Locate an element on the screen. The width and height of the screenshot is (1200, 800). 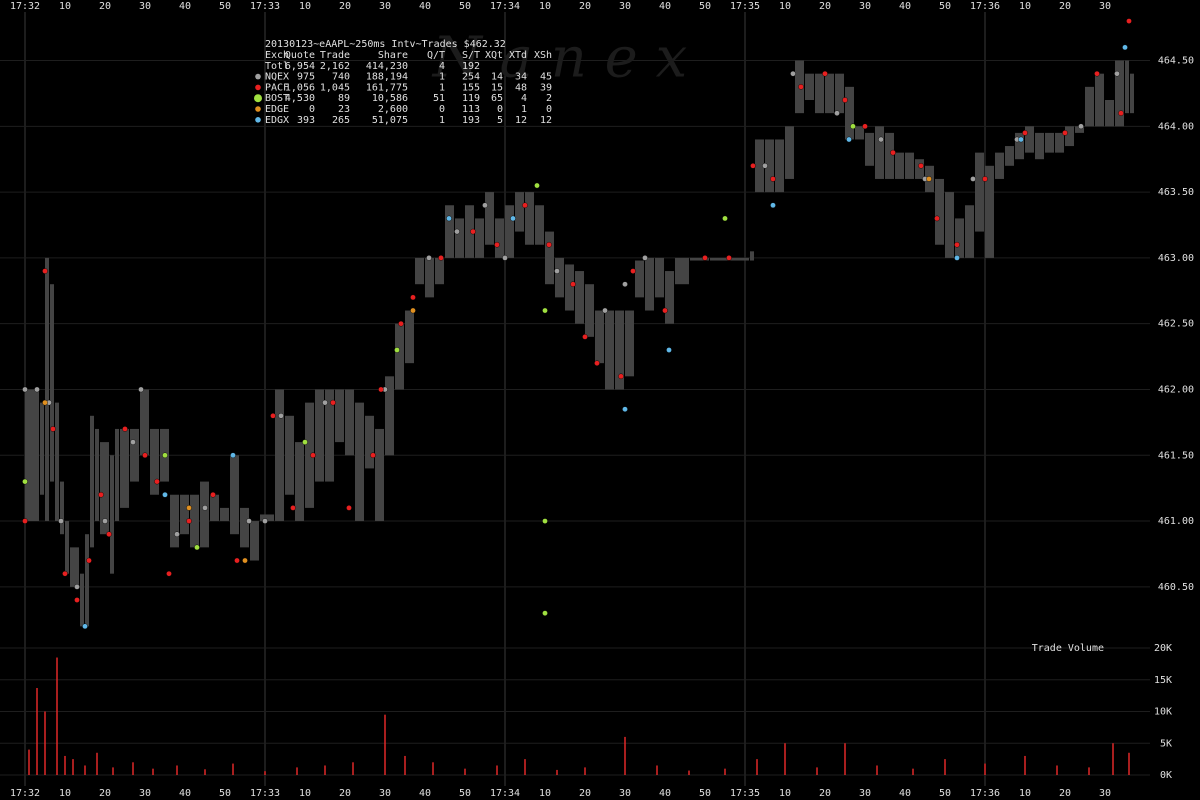
volume-annotation: Trade Volume is located at coordinates (1068, 648).